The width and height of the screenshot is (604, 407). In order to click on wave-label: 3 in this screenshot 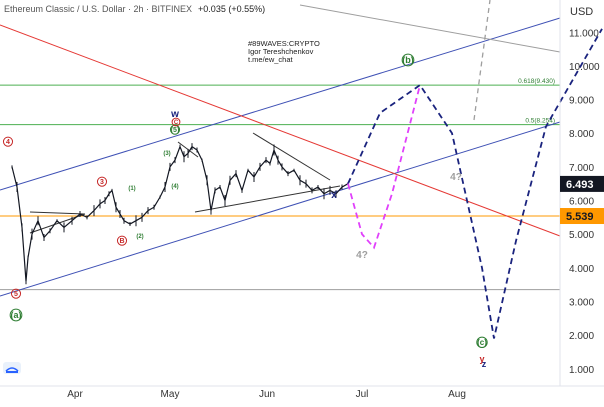, I will do `click(102, 181)`.